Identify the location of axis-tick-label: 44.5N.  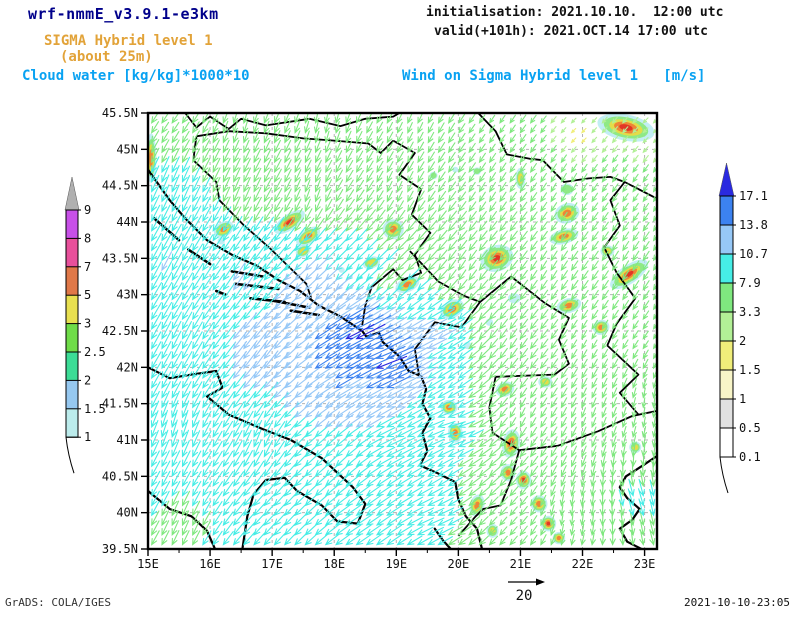
(120, 186).